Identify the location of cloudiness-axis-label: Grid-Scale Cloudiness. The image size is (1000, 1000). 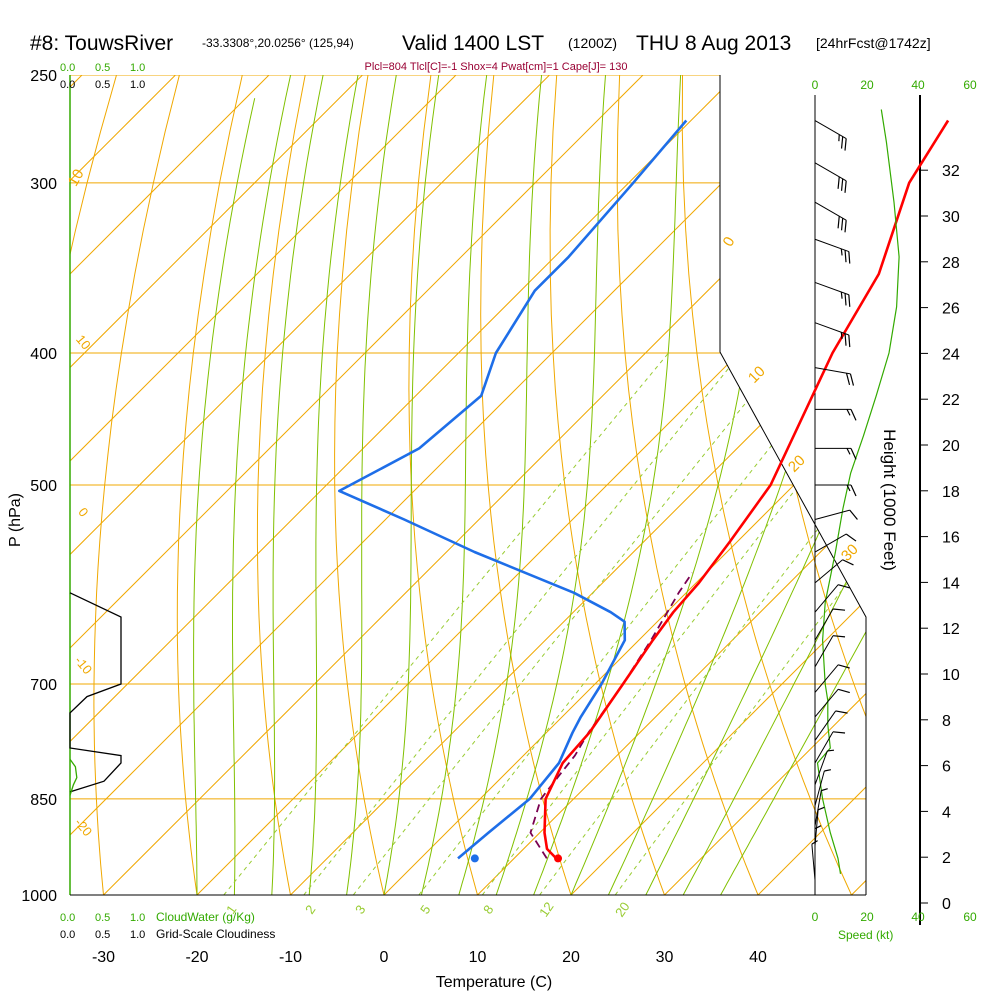
(215, 934).